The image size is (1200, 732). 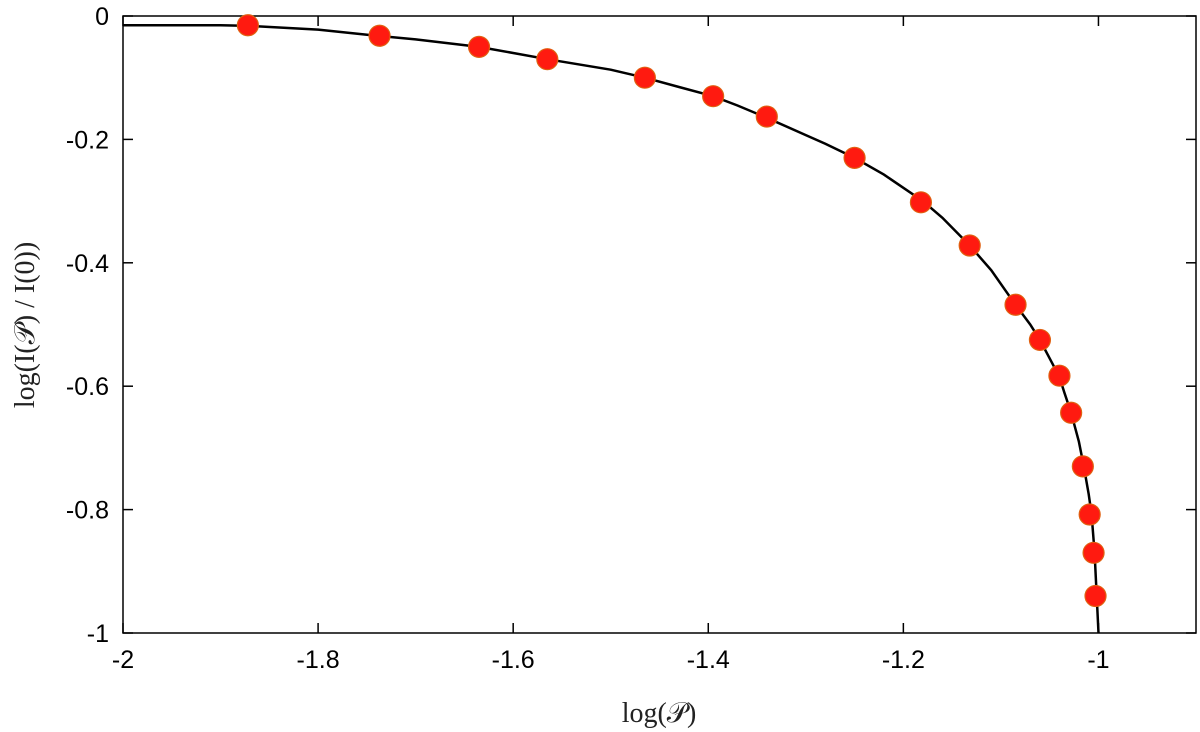 I want to click on x-tick-label: -1.8, so click(x=318, y=660).